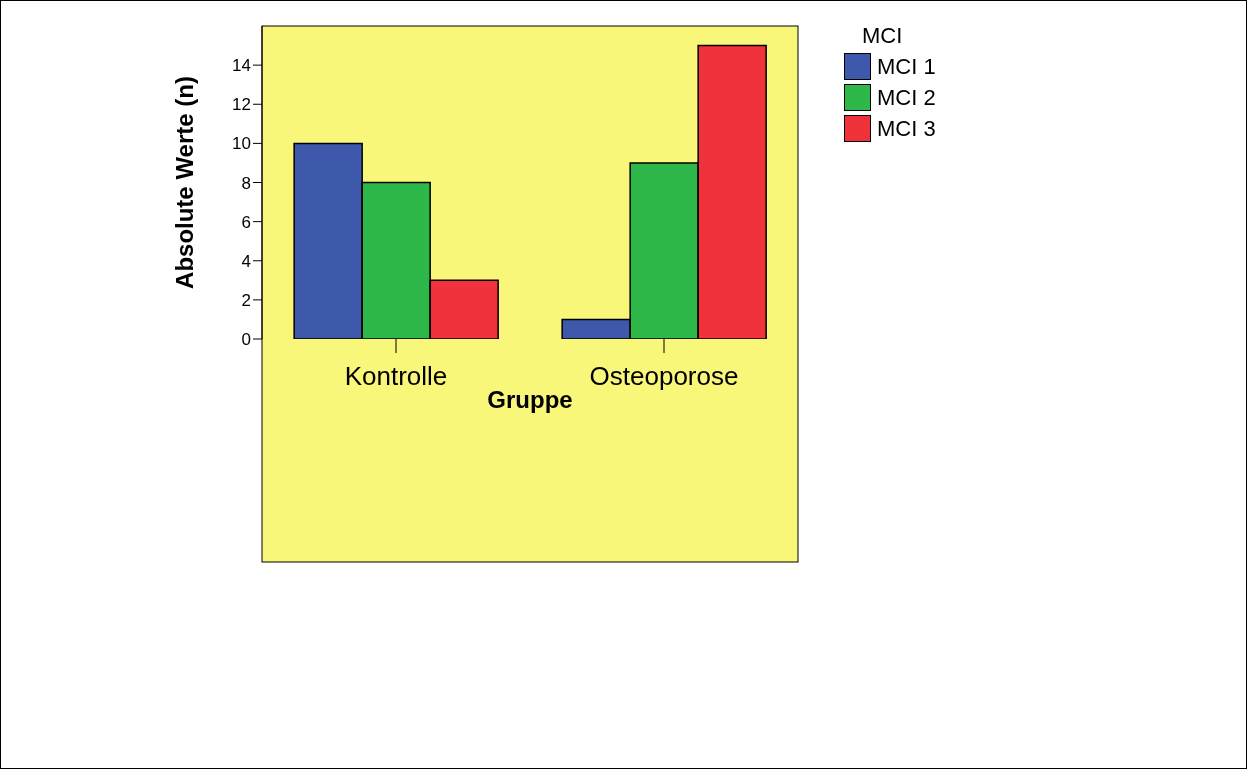  Describe the element at coordinates (241, 66) in the screenshot. I see `y-tick-label: 14` at that location.